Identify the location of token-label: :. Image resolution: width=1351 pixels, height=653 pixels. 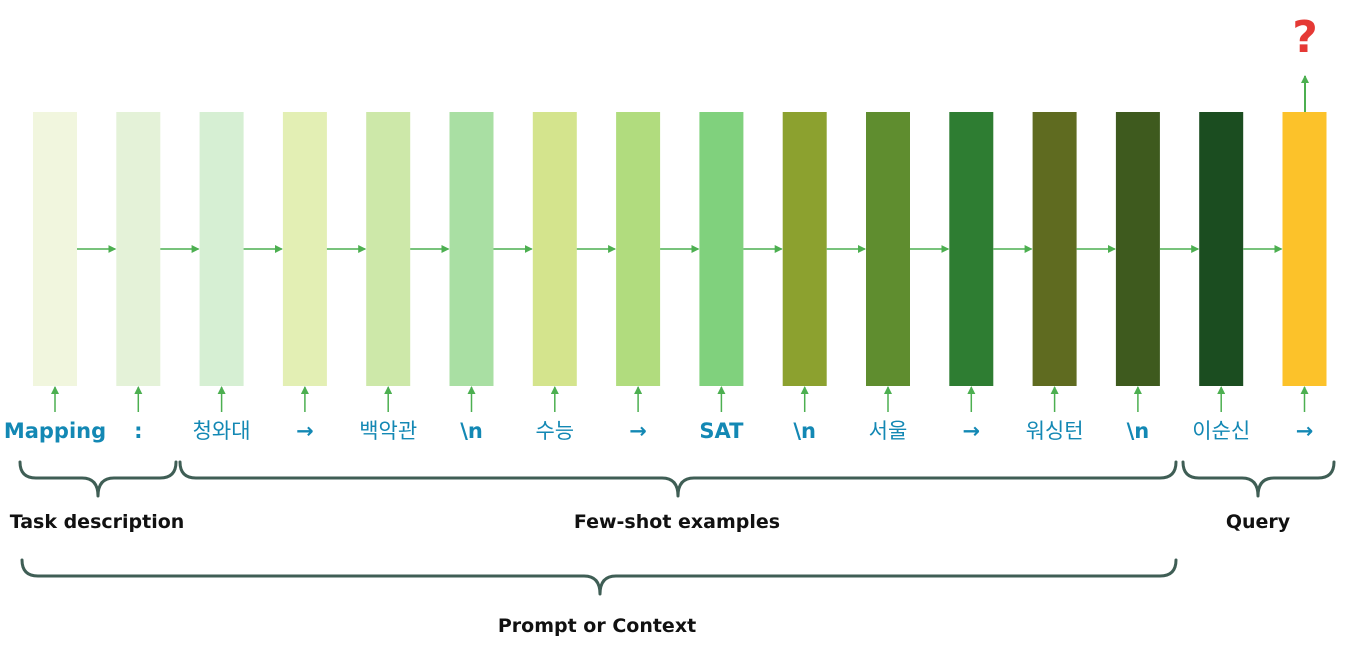
(138, 431).